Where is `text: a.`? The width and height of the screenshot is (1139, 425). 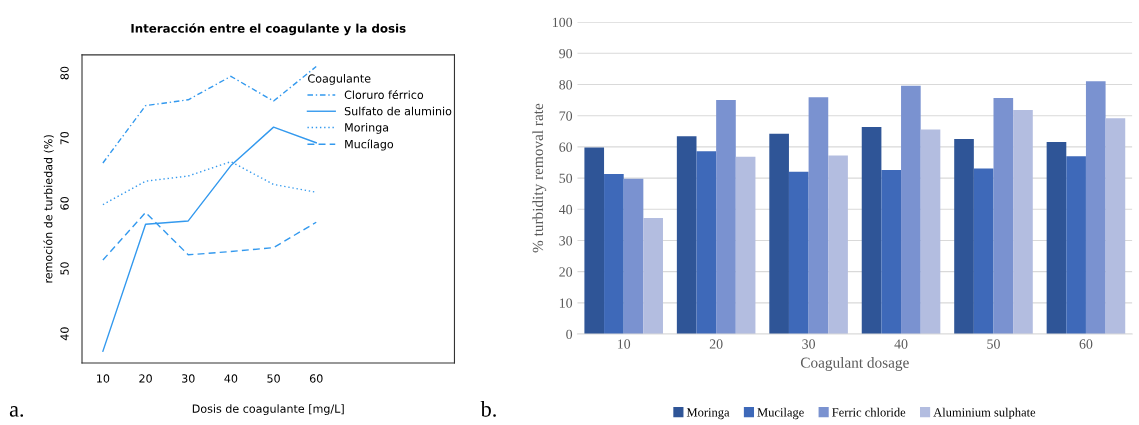 text: a. is located at coordinates (16, 411).